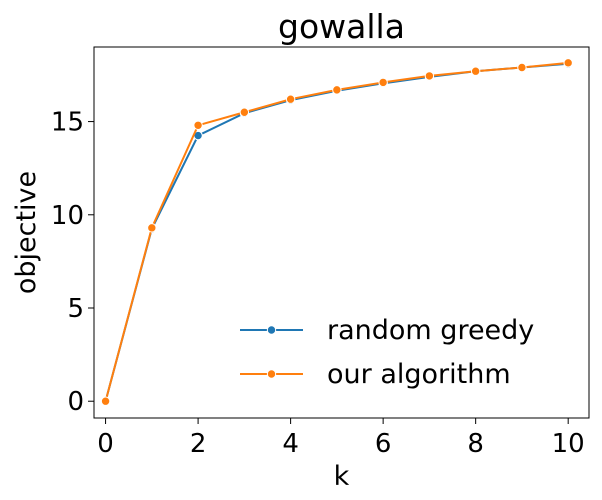 Image resolution: width=602 pixels, height=500 pixels. What do you see at coordinates (198, 444) in the screenshot?
I see `x-tick-label: 2` at bounding box center [198, 444].